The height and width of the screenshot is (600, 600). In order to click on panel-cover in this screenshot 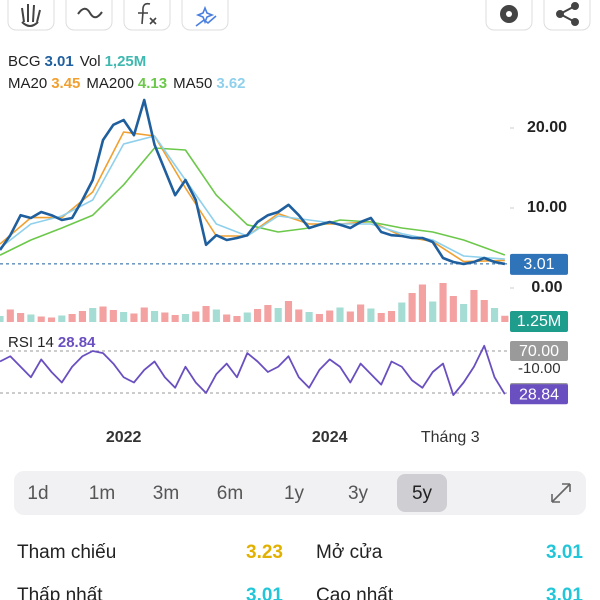, I will do `click(300, 424)`.